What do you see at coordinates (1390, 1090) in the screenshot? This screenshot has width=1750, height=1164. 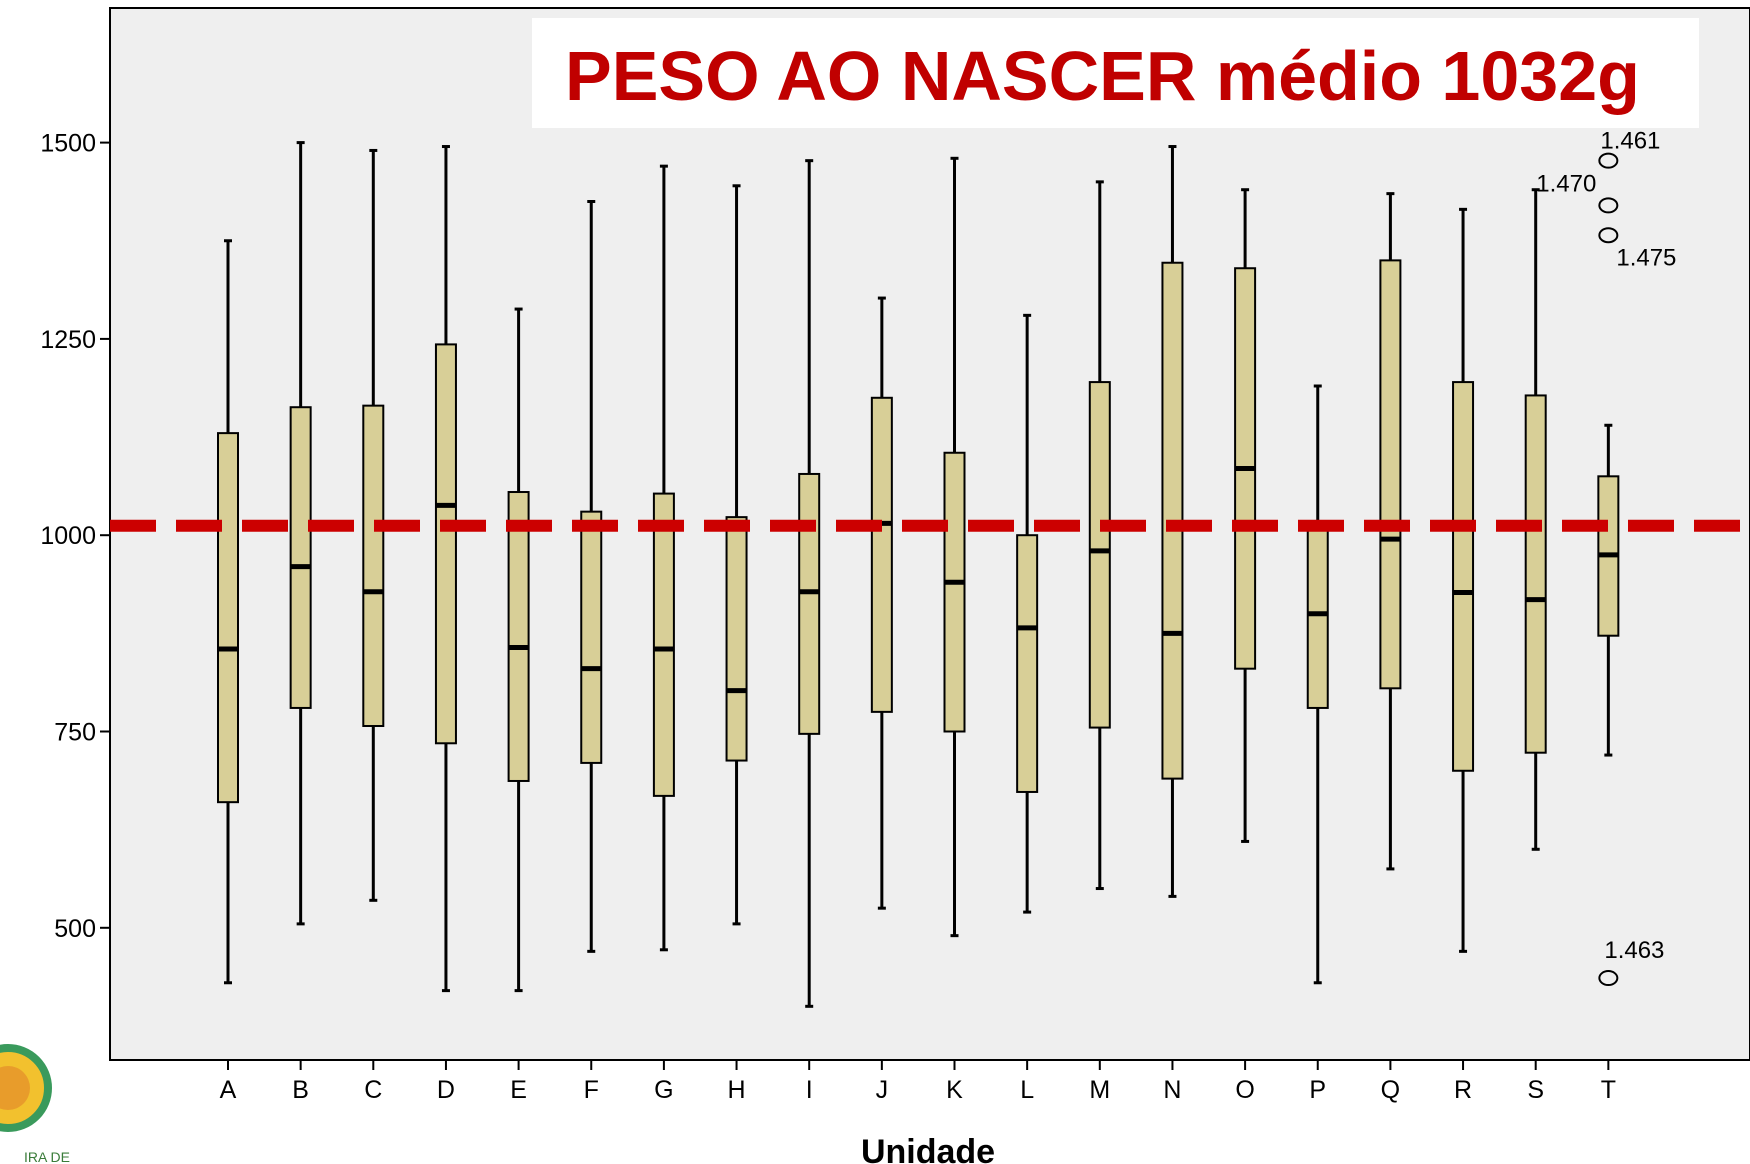 I see `x-tick-label: Q` at bounding box center [1390, 1090].